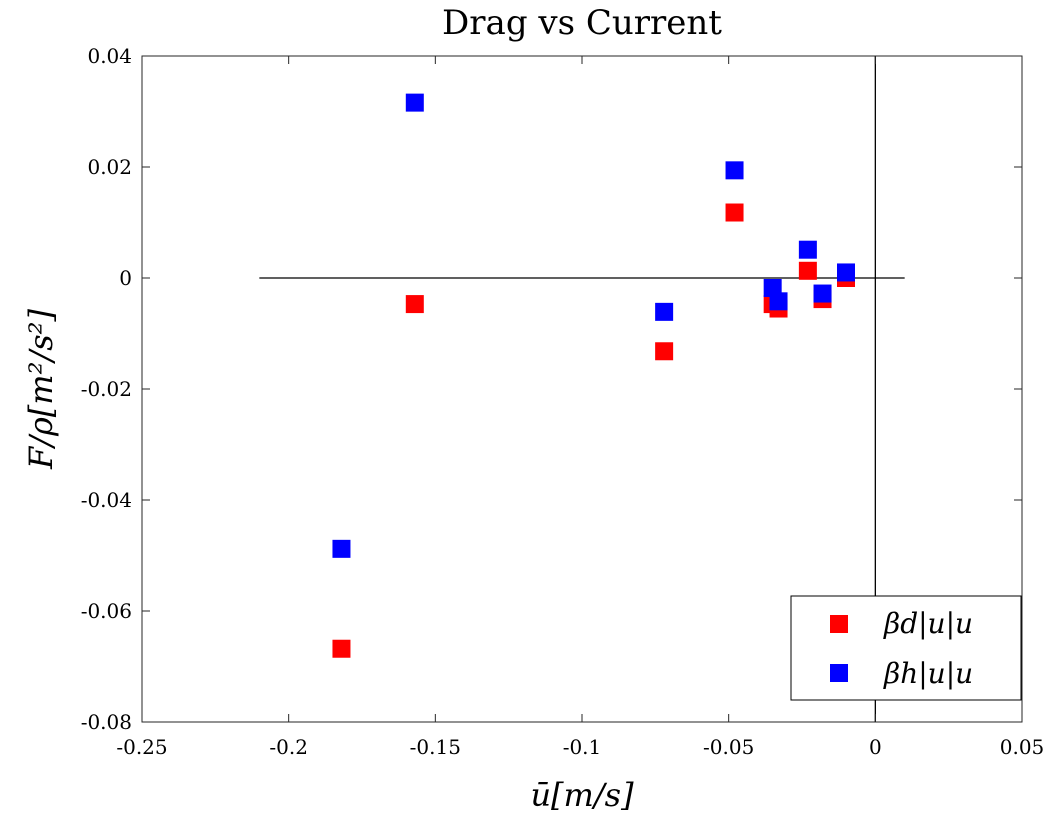  I want to click on x-tick-label: -0.25, so click(141, 747).